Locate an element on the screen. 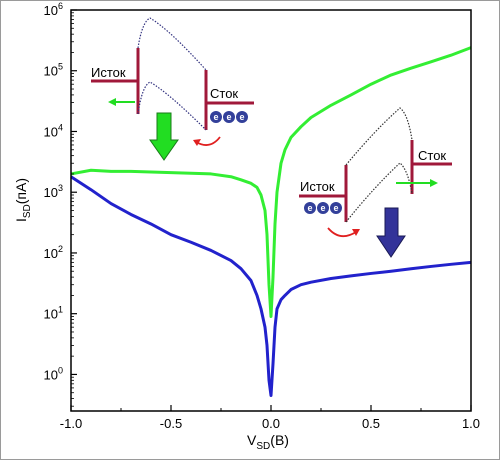  left-inset-source-label: Исток is located at coordinates (108, 72).